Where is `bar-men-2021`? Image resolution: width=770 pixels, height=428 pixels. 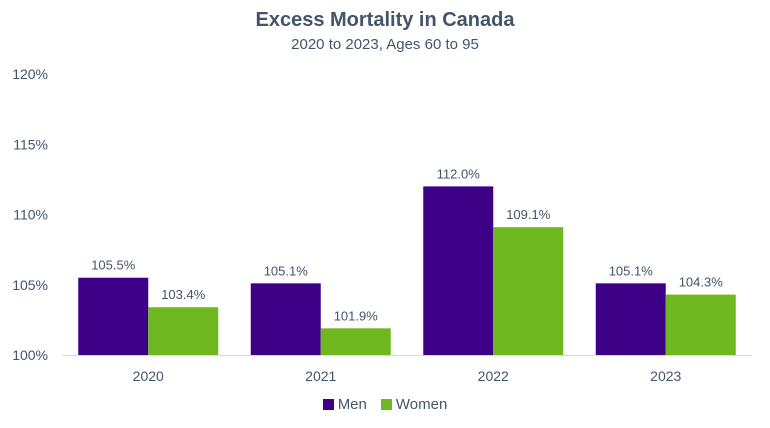
bar-men-2021 is located at coordinates (285, 319).